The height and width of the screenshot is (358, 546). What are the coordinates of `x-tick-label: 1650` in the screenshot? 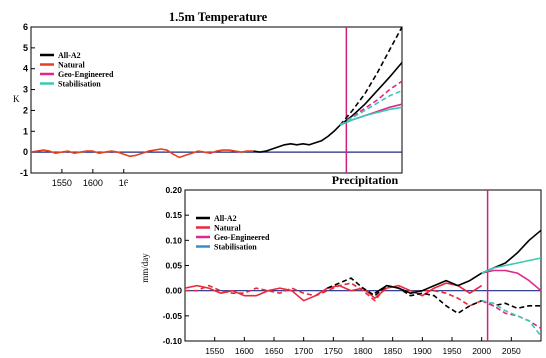 It's located at (274, 351).